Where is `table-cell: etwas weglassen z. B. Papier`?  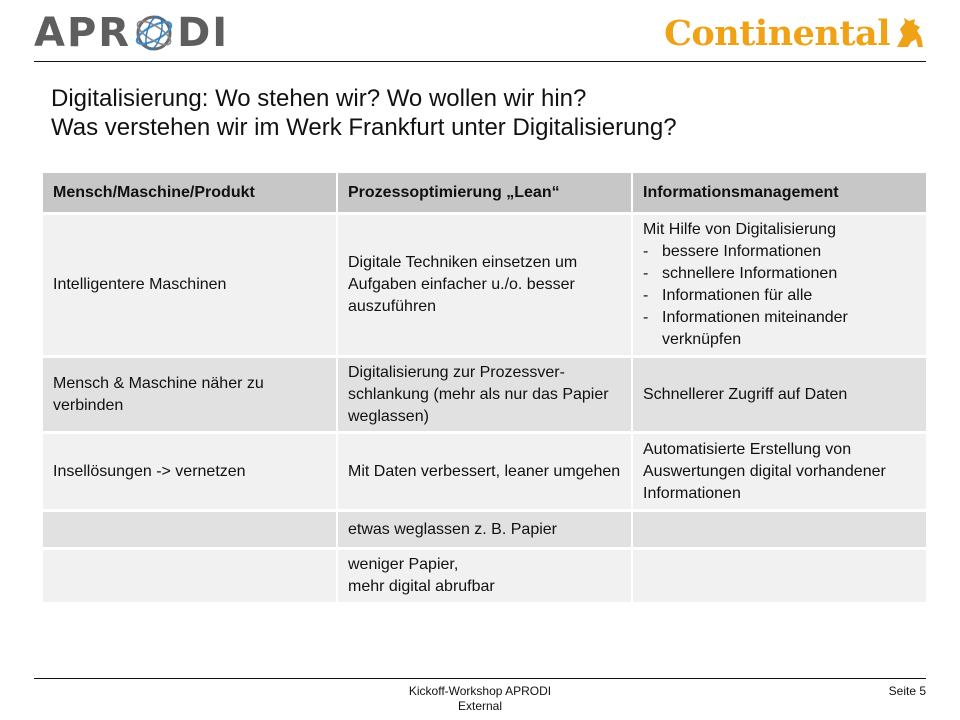 table-cell: etwas weglassen z. B. Papier is located at coordinates (484, 529).